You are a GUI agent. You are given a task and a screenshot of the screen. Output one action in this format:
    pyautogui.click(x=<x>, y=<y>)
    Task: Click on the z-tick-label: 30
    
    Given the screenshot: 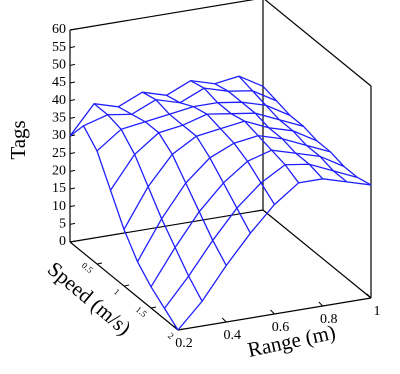 What is the action you would take?
    pyautogui.click(x=59, y=135)
    